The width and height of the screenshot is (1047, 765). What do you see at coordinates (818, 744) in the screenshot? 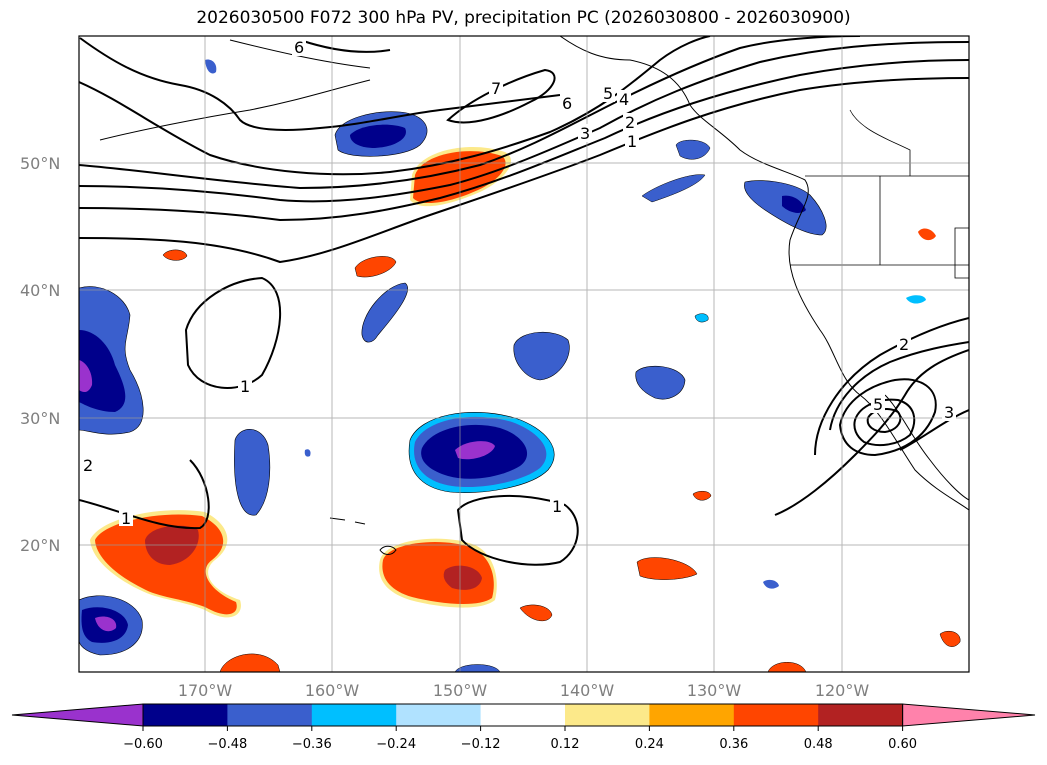
I see `colorbar-tick-label: 0.48` at bounding box center [818, 744].